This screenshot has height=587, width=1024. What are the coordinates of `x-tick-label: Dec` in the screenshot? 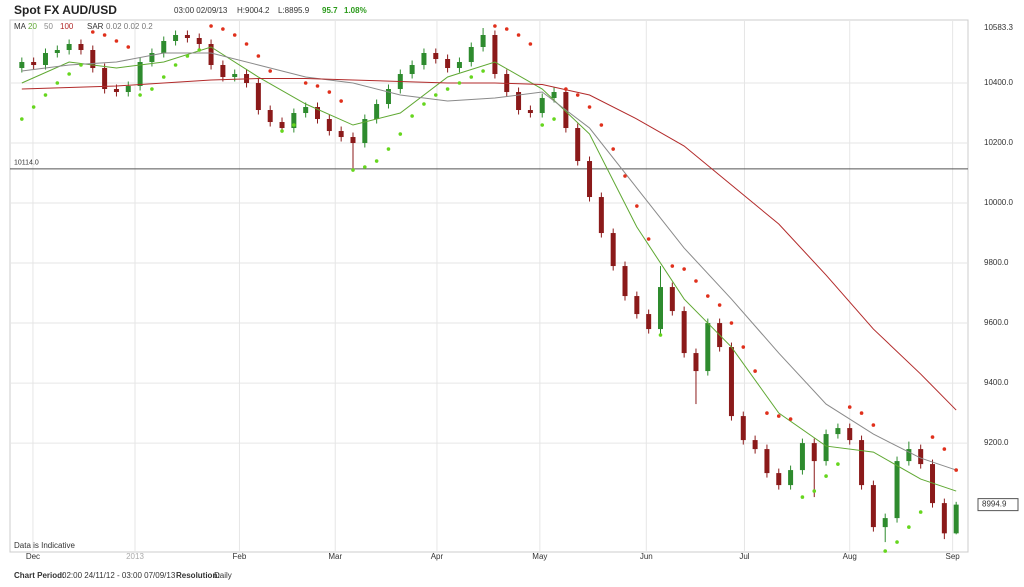 It's located at (33, 556).